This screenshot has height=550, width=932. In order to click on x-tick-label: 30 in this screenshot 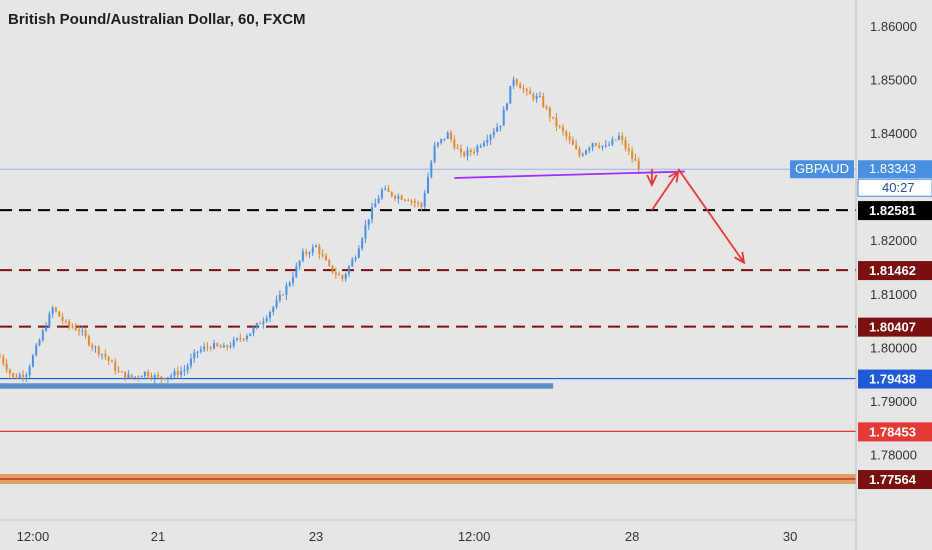, I will do `click(790, 536)`.